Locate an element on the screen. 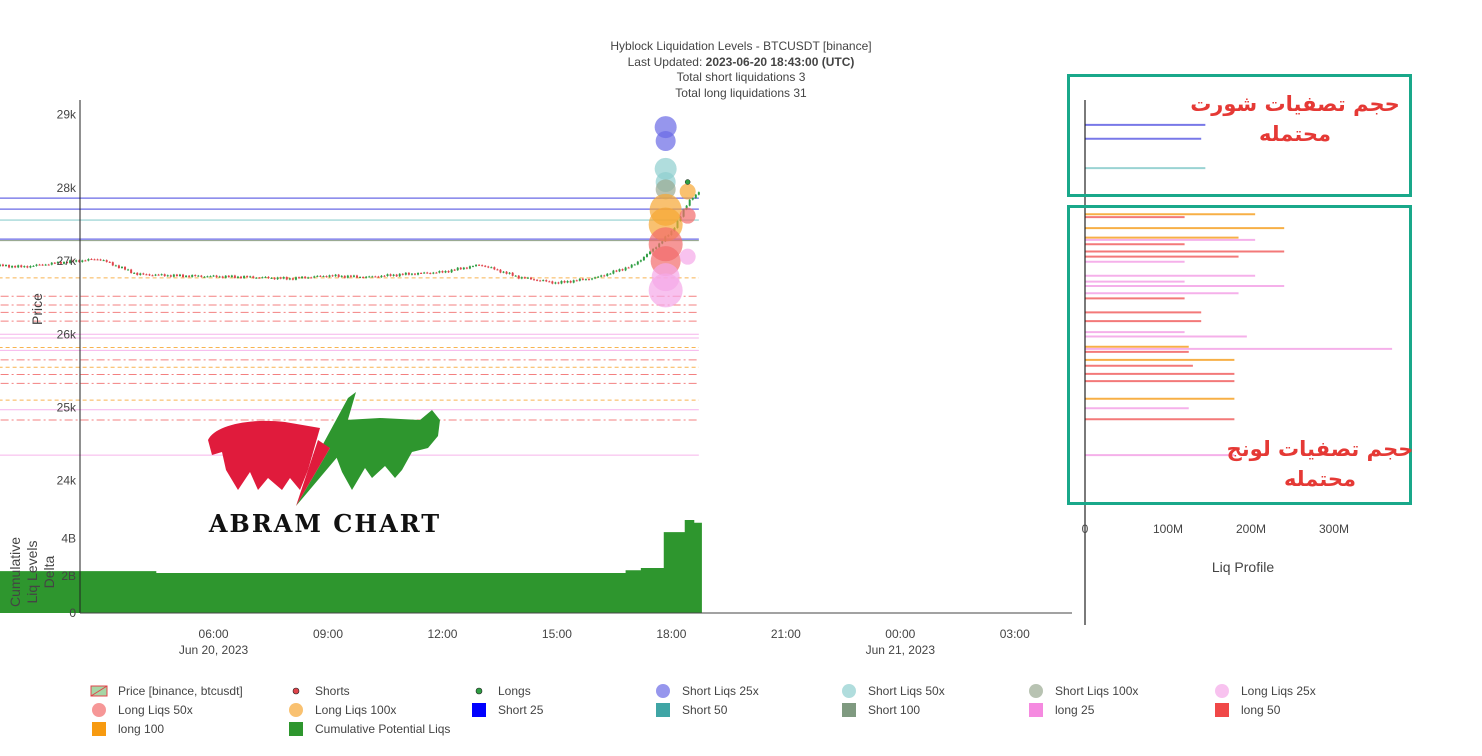  price-tick-label: 29k is located at coordinates (67, 115).